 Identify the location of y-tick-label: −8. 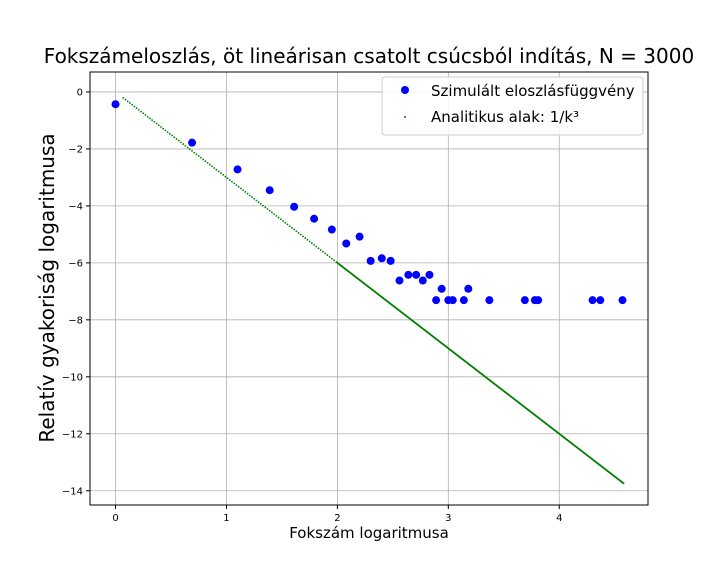
(75, 320).